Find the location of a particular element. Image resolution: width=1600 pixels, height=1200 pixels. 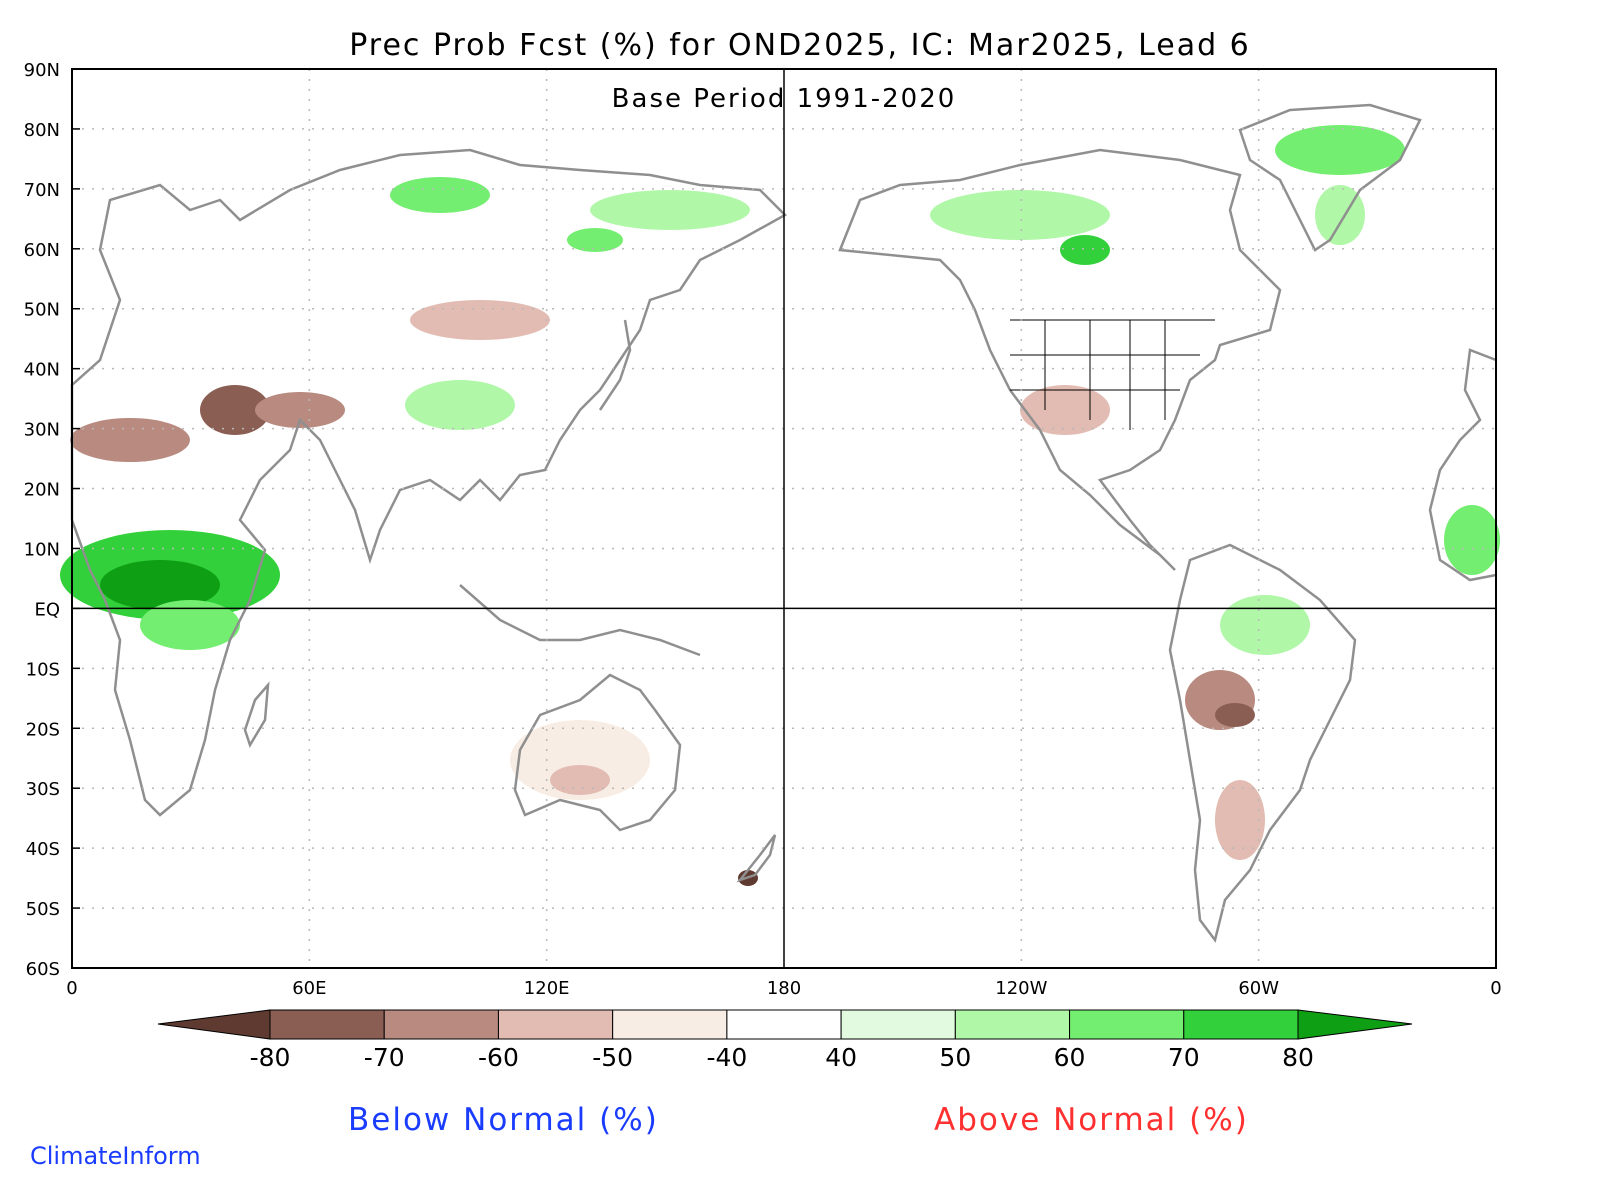

credit-label: ClimateInform is located at coordinates (115, 1156).